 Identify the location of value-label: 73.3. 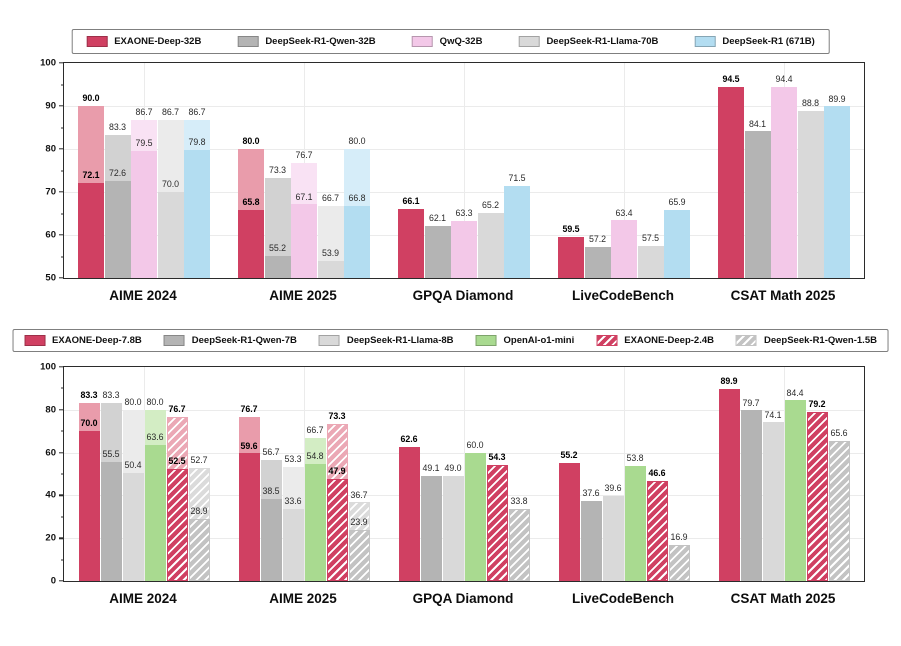
(337, 416).